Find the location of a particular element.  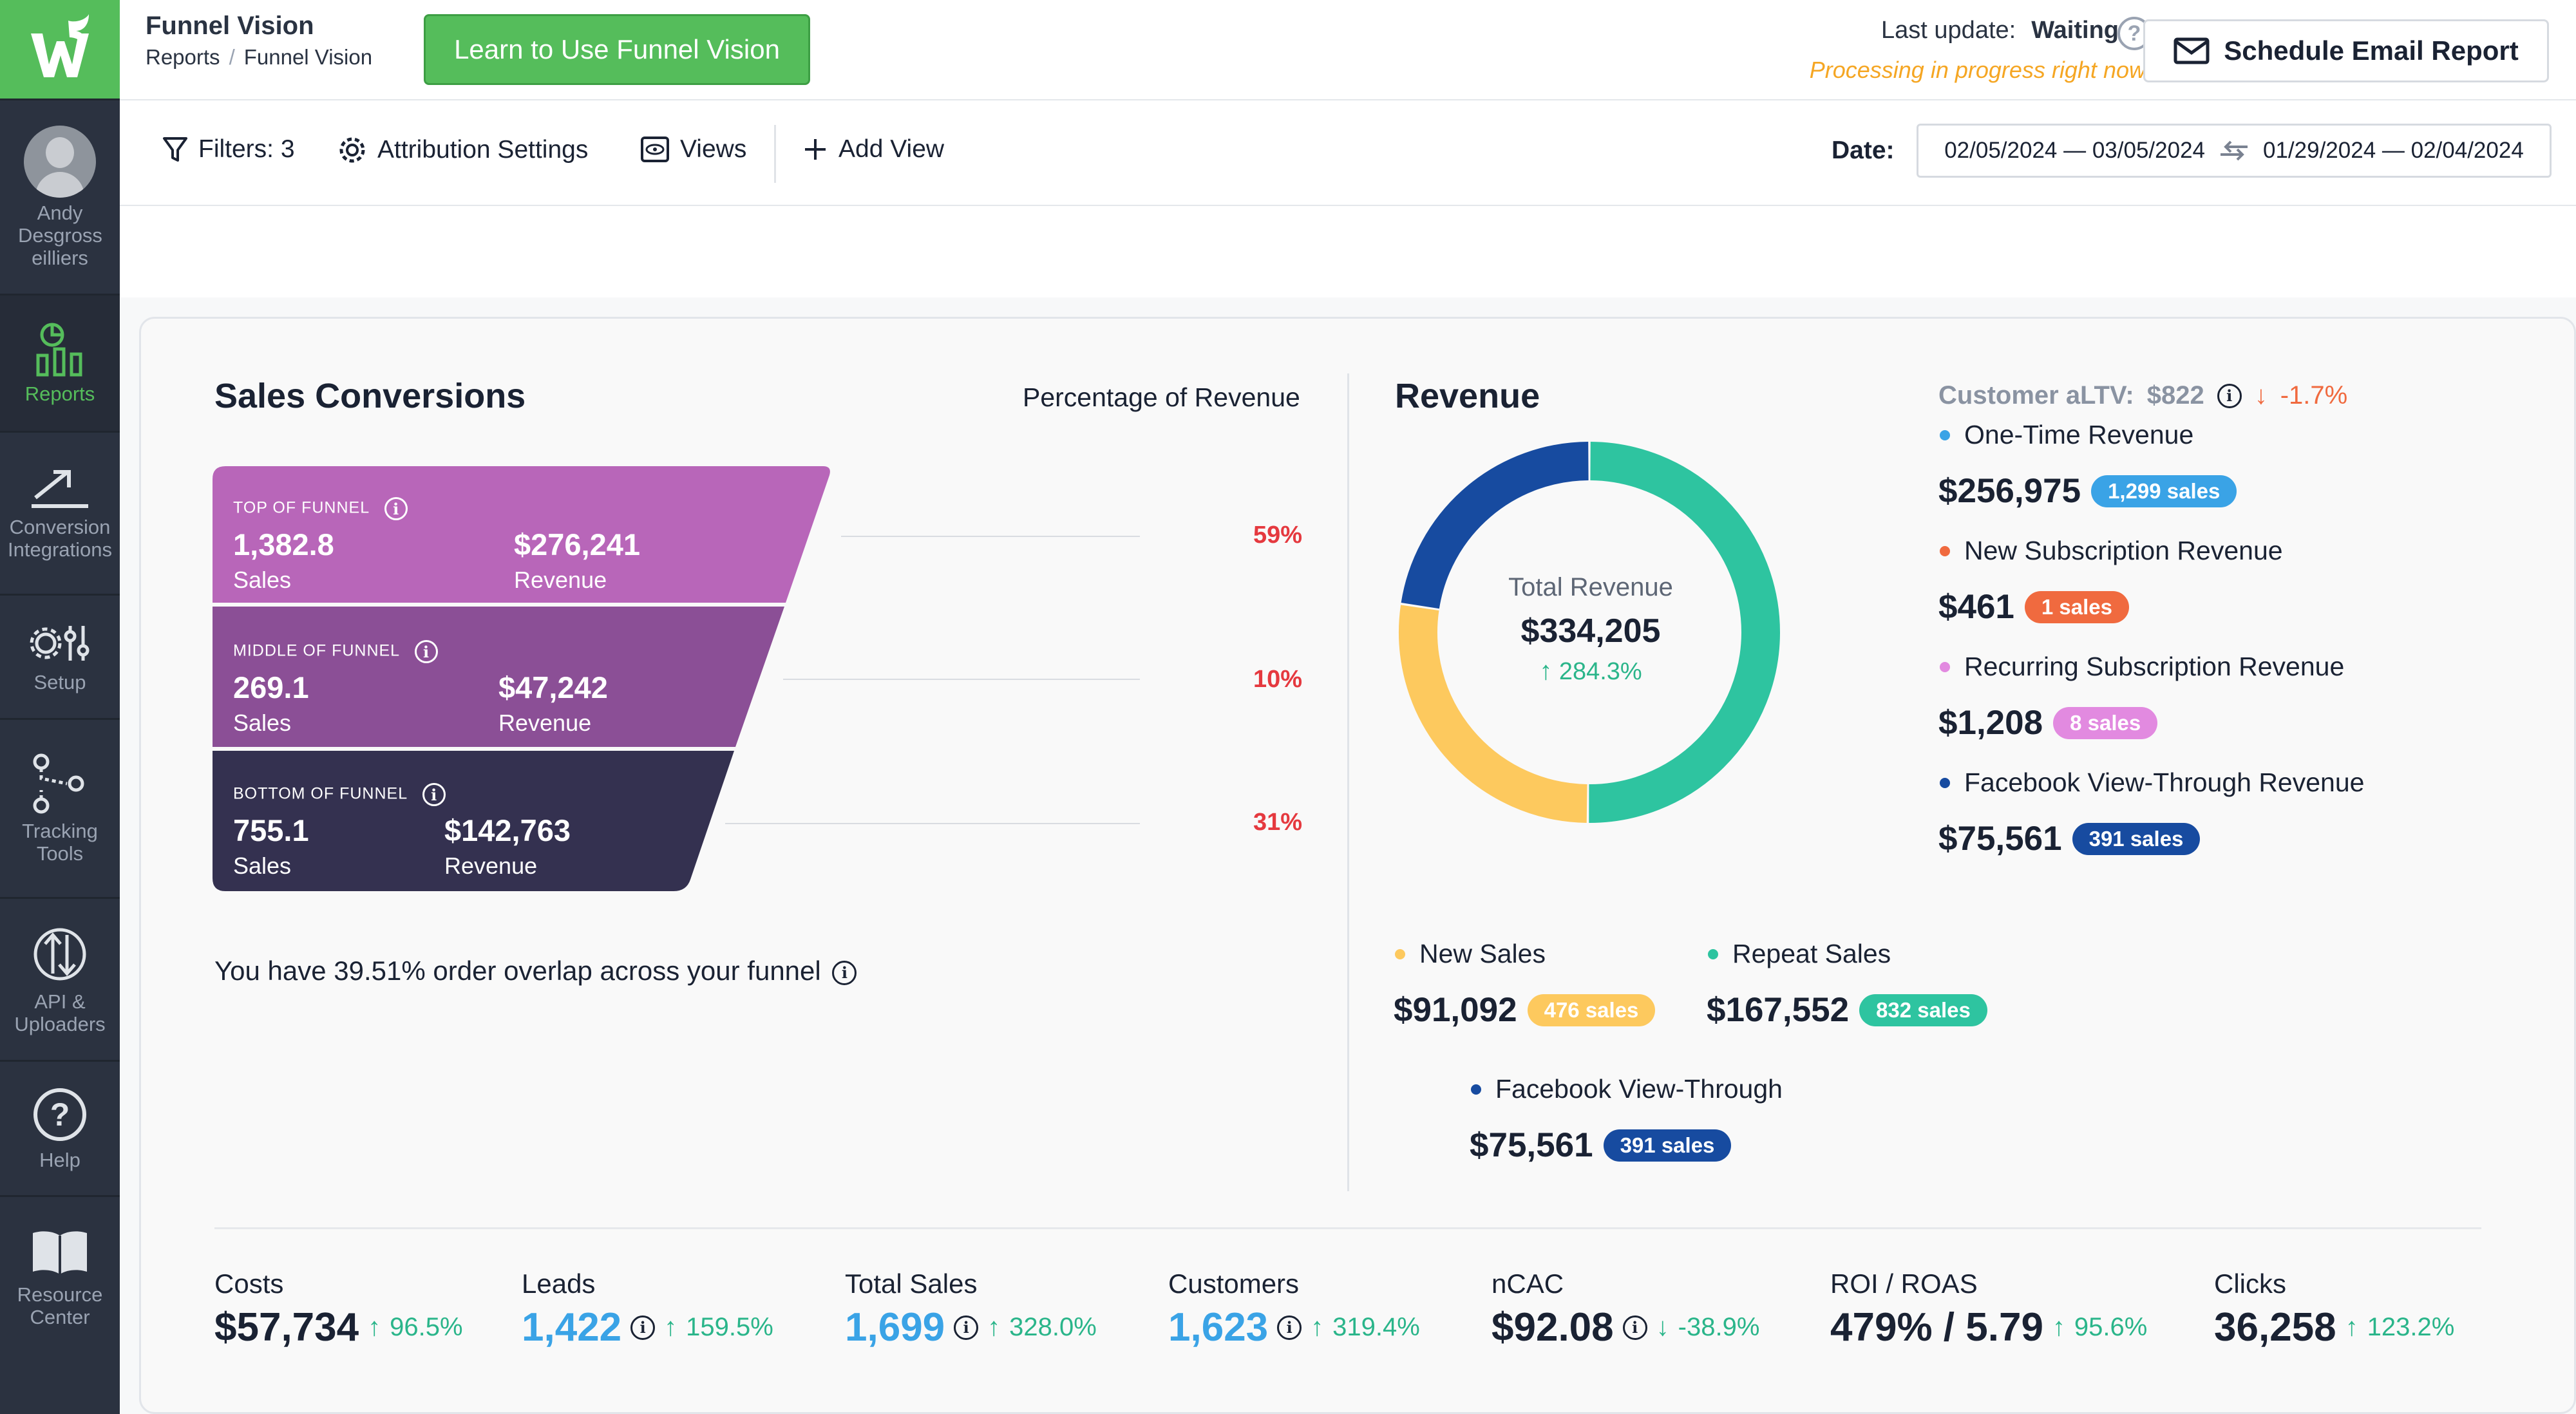

revenue-donut-chart is located at coordinates (1589, 632).